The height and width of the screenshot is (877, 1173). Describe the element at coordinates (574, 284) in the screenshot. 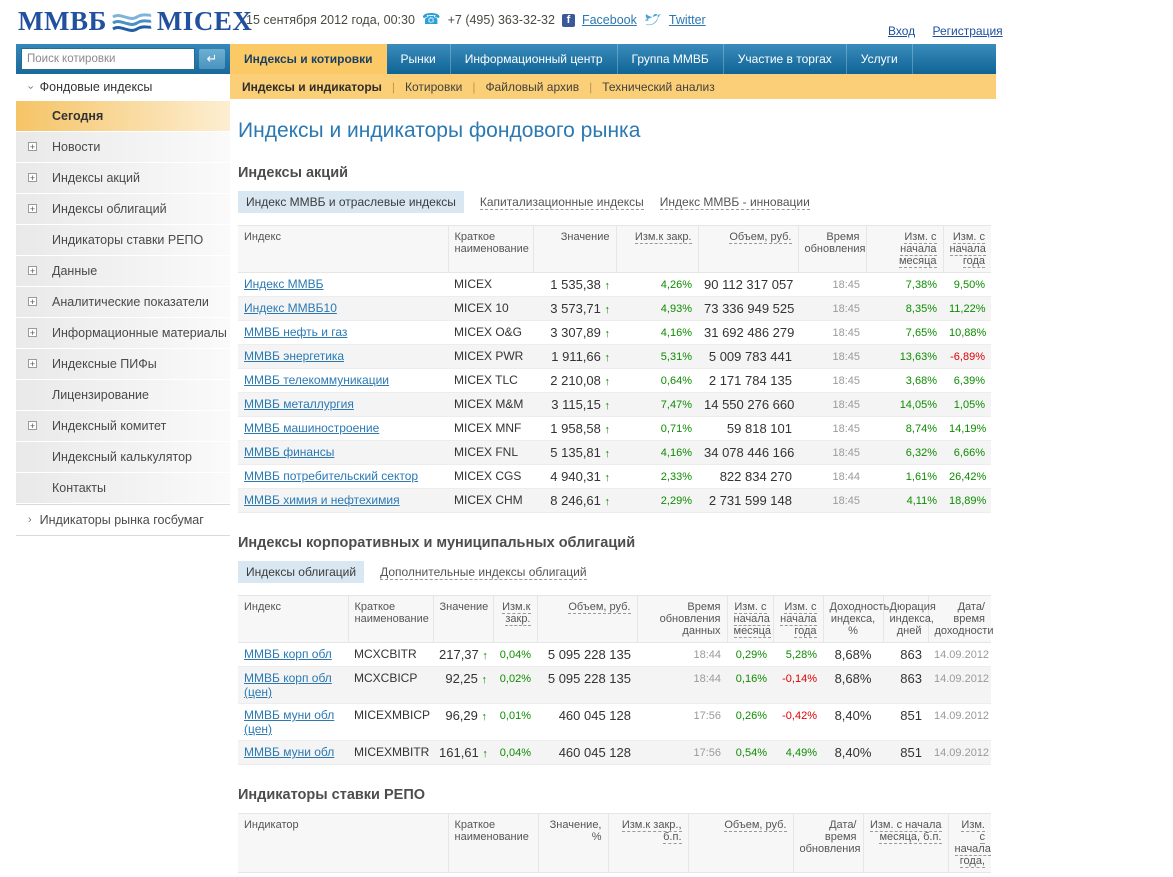

I see `table-cell: 1 535,38 ↑` at that location.